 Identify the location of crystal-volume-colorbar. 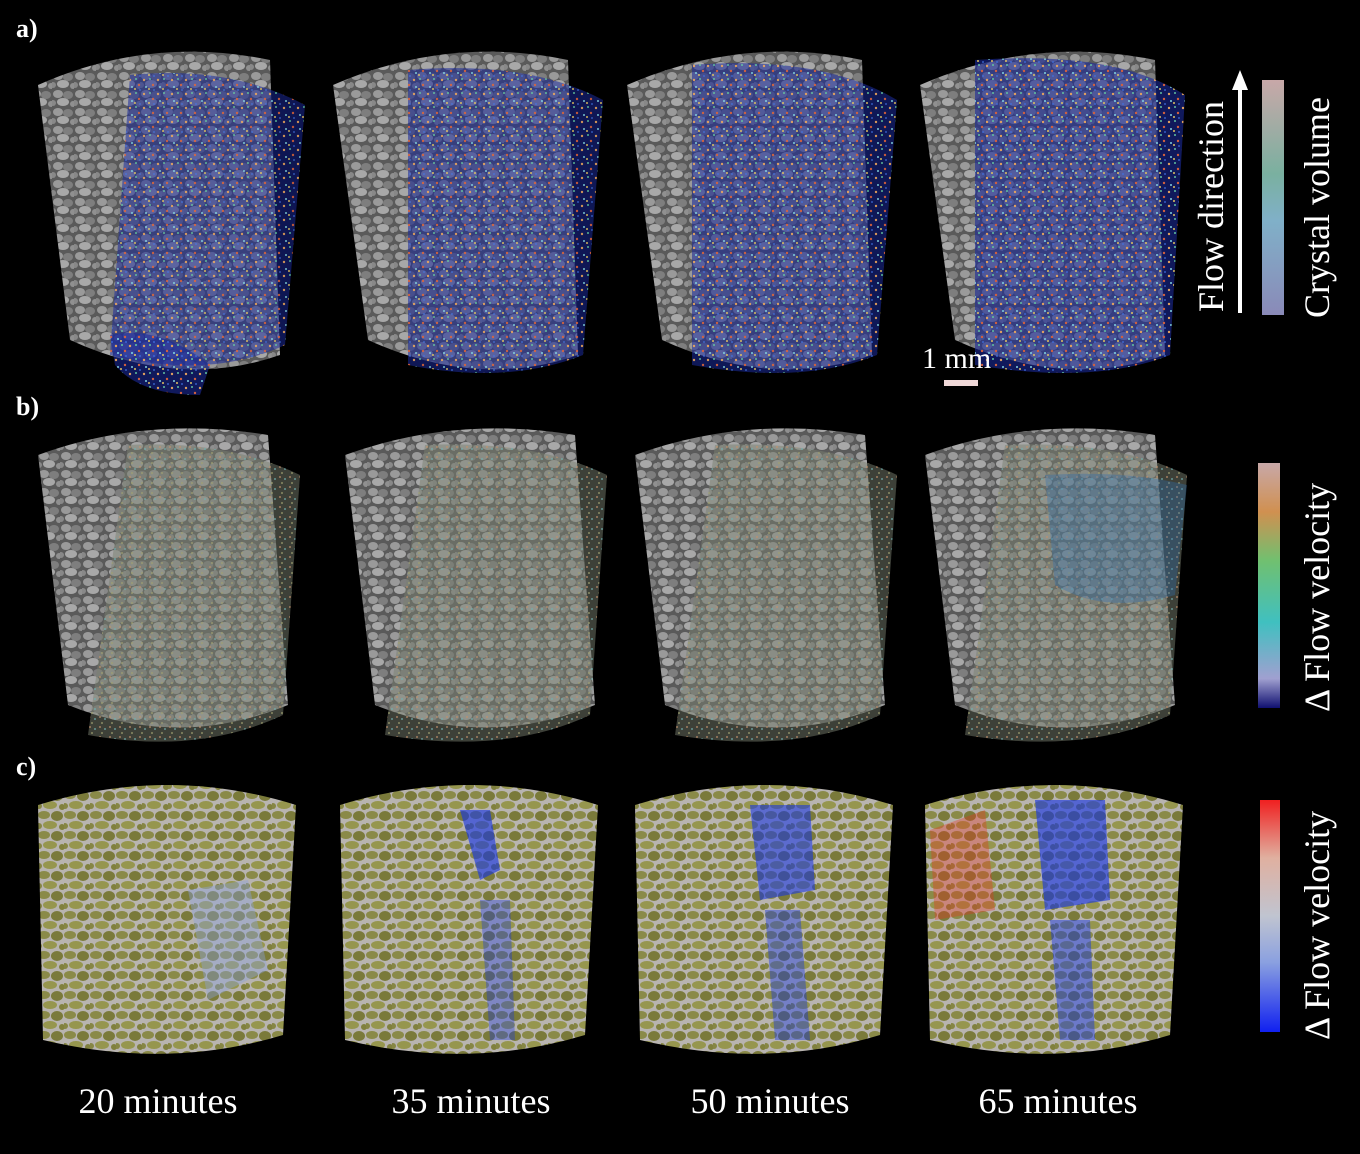
(1273, 197).